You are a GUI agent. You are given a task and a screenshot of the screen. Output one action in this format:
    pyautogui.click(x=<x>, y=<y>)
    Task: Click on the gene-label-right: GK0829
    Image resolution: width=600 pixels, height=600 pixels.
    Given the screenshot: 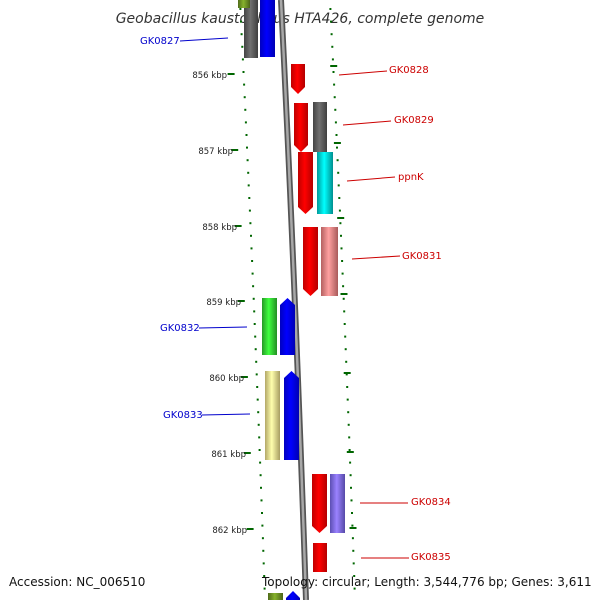 What is the action you would take?
    pyautogui.click(x=414, y=120)
    